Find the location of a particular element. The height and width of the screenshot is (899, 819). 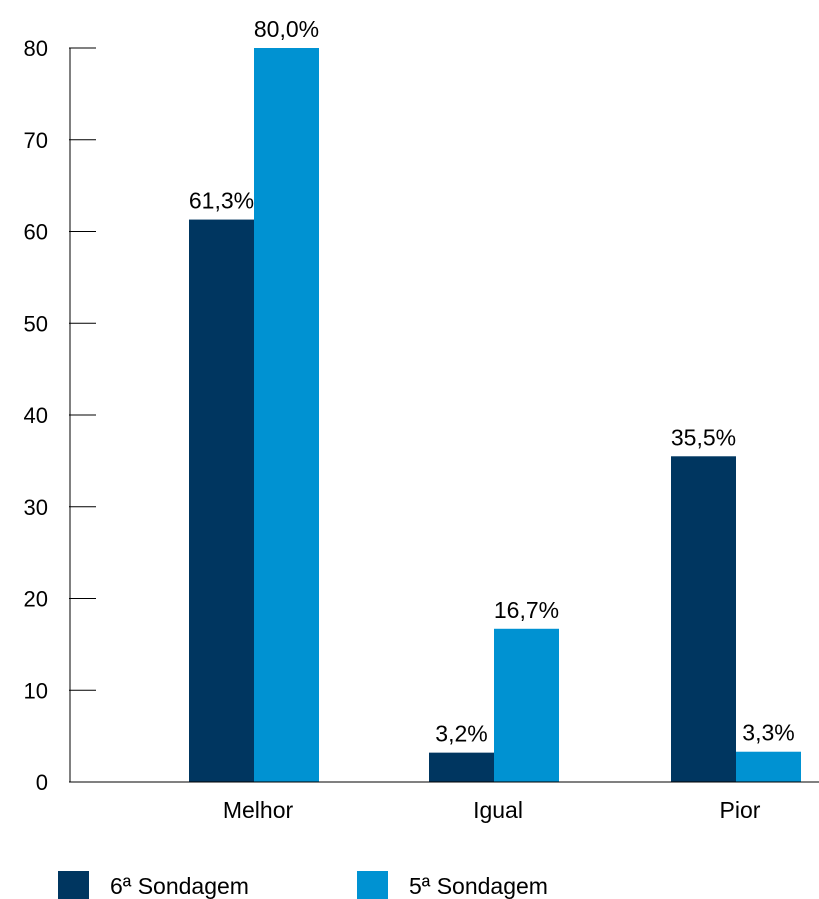

legend-label: 6ª Sondagem is located at coordinates (179, 886).